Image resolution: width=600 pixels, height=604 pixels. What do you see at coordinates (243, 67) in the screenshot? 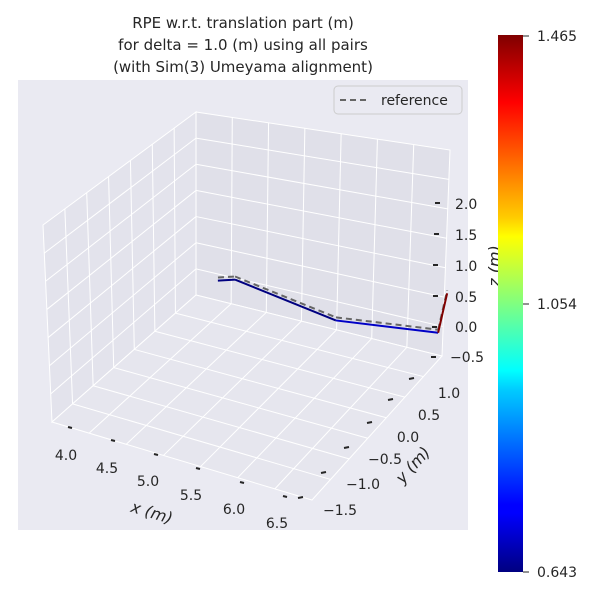
I see `chart-title-line-3: (with Sim(3) Umeyama alignment)` at bounding box center [243, 67].